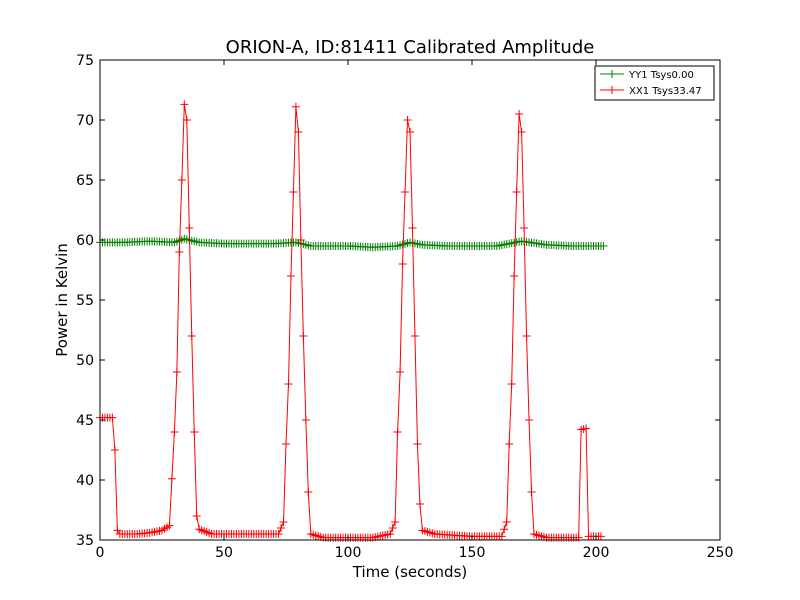 Image resolution: width=800 pixels, height=600 pixels. Describe the element at coordinates (85, 61) in the screenshot. I see `y-tick-label: 75` at that location.